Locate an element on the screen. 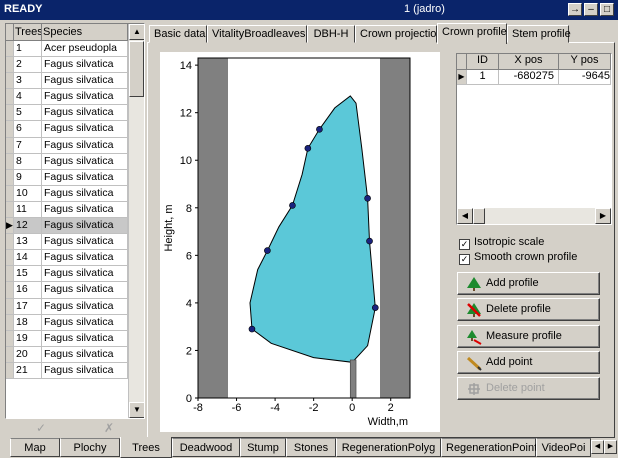 The width and height of the screenshot is (618, 458). column-header-id: ID is located at coordinates (483, 62).